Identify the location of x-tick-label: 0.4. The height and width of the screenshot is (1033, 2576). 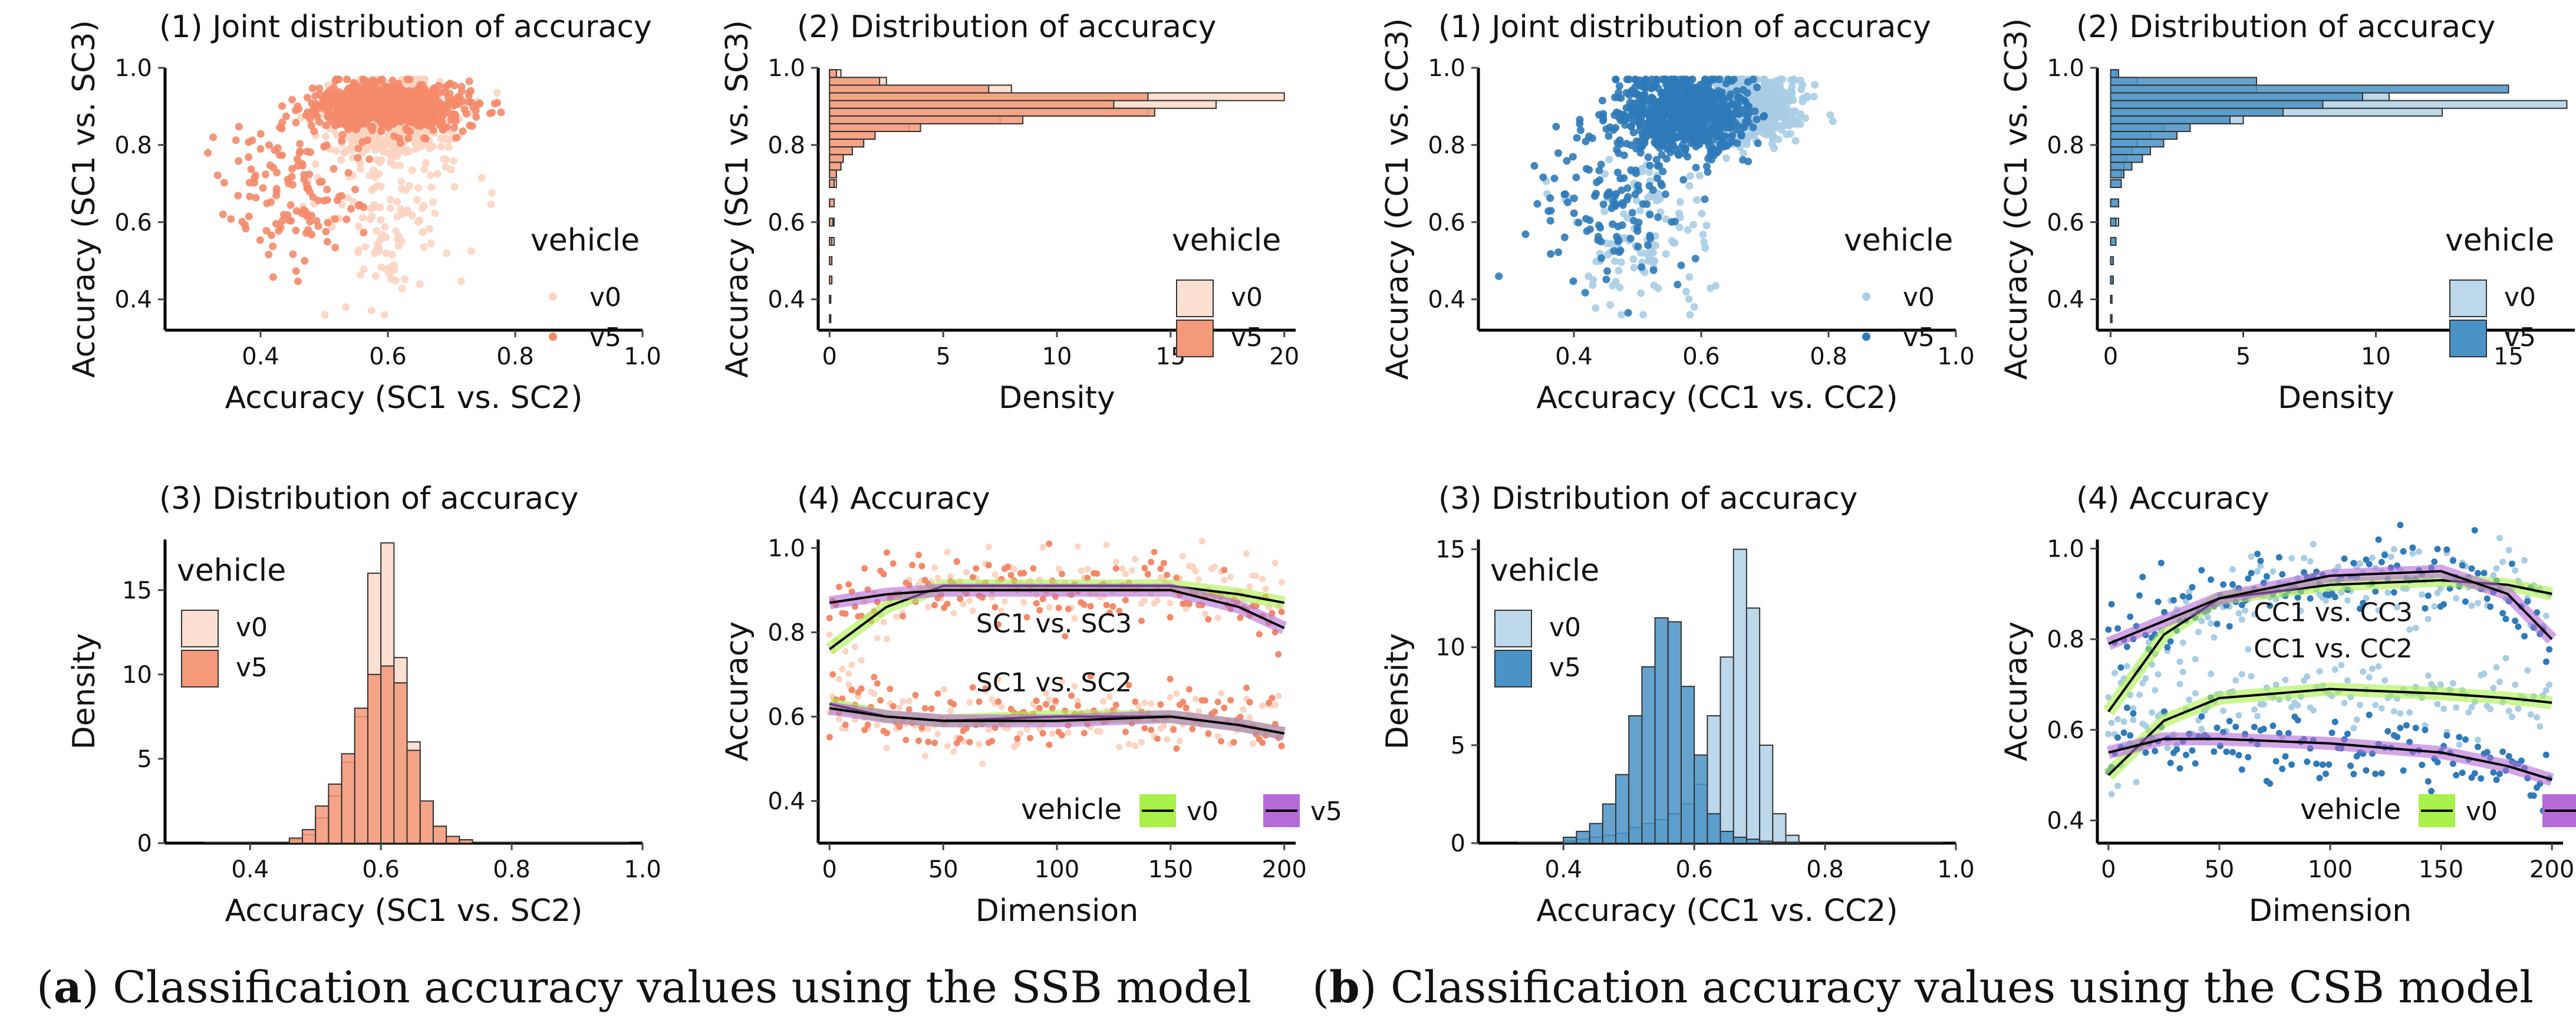
(260, 356).